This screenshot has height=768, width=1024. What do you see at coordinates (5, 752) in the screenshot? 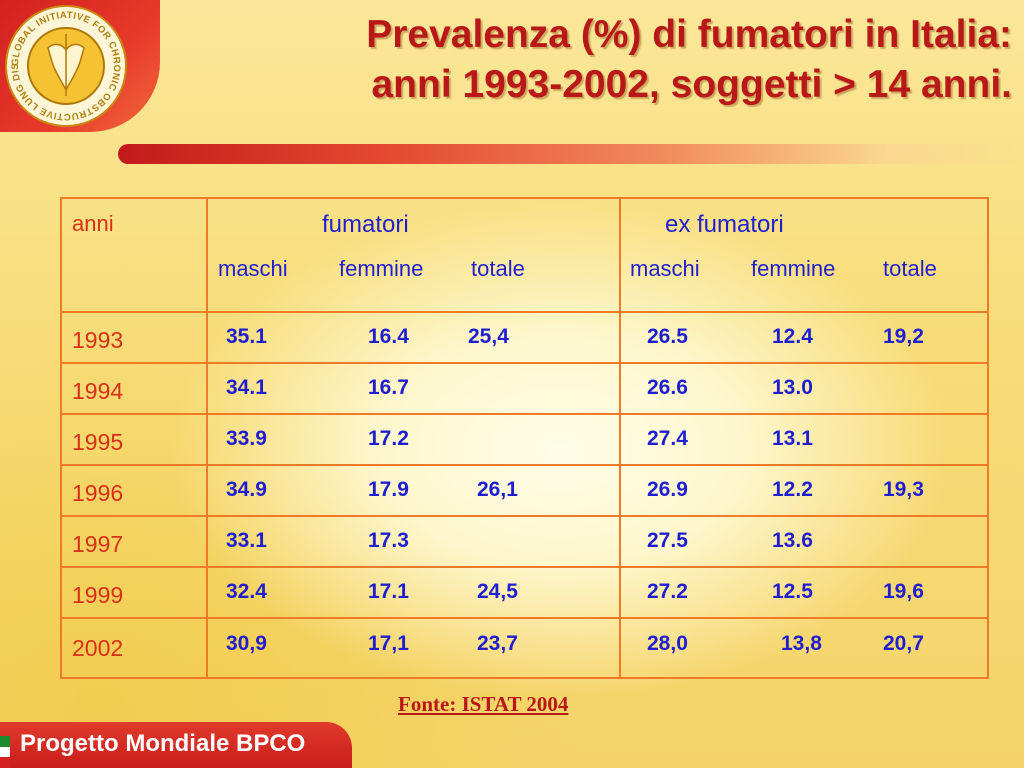
I see `italian-flag-icon` at bounding box center [5, 752].